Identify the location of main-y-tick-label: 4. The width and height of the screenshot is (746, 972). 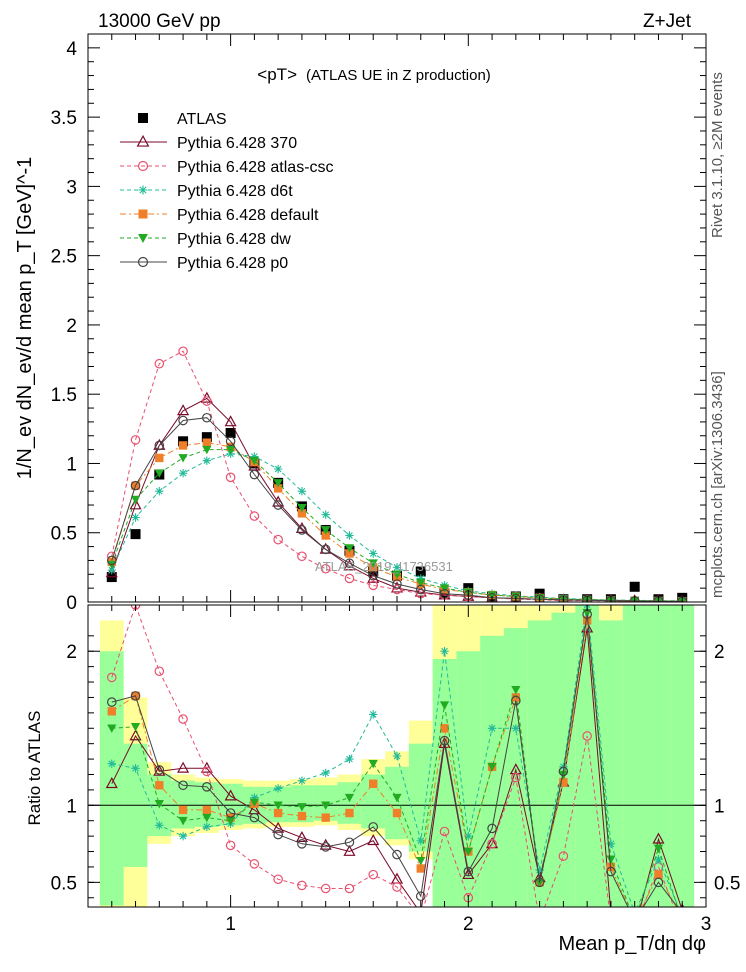
(71, 49).